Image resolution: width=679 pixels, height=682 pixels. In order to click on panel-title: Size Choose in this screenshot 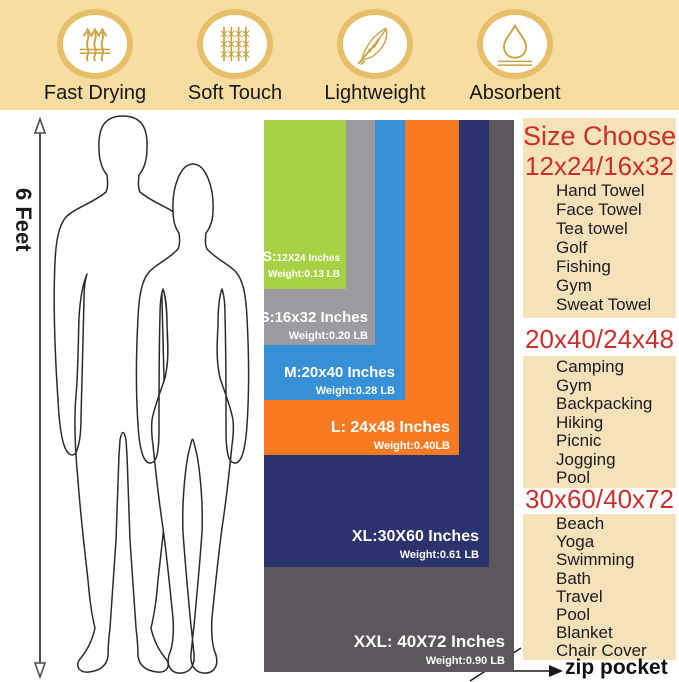, I will do `click(600, 136)`.